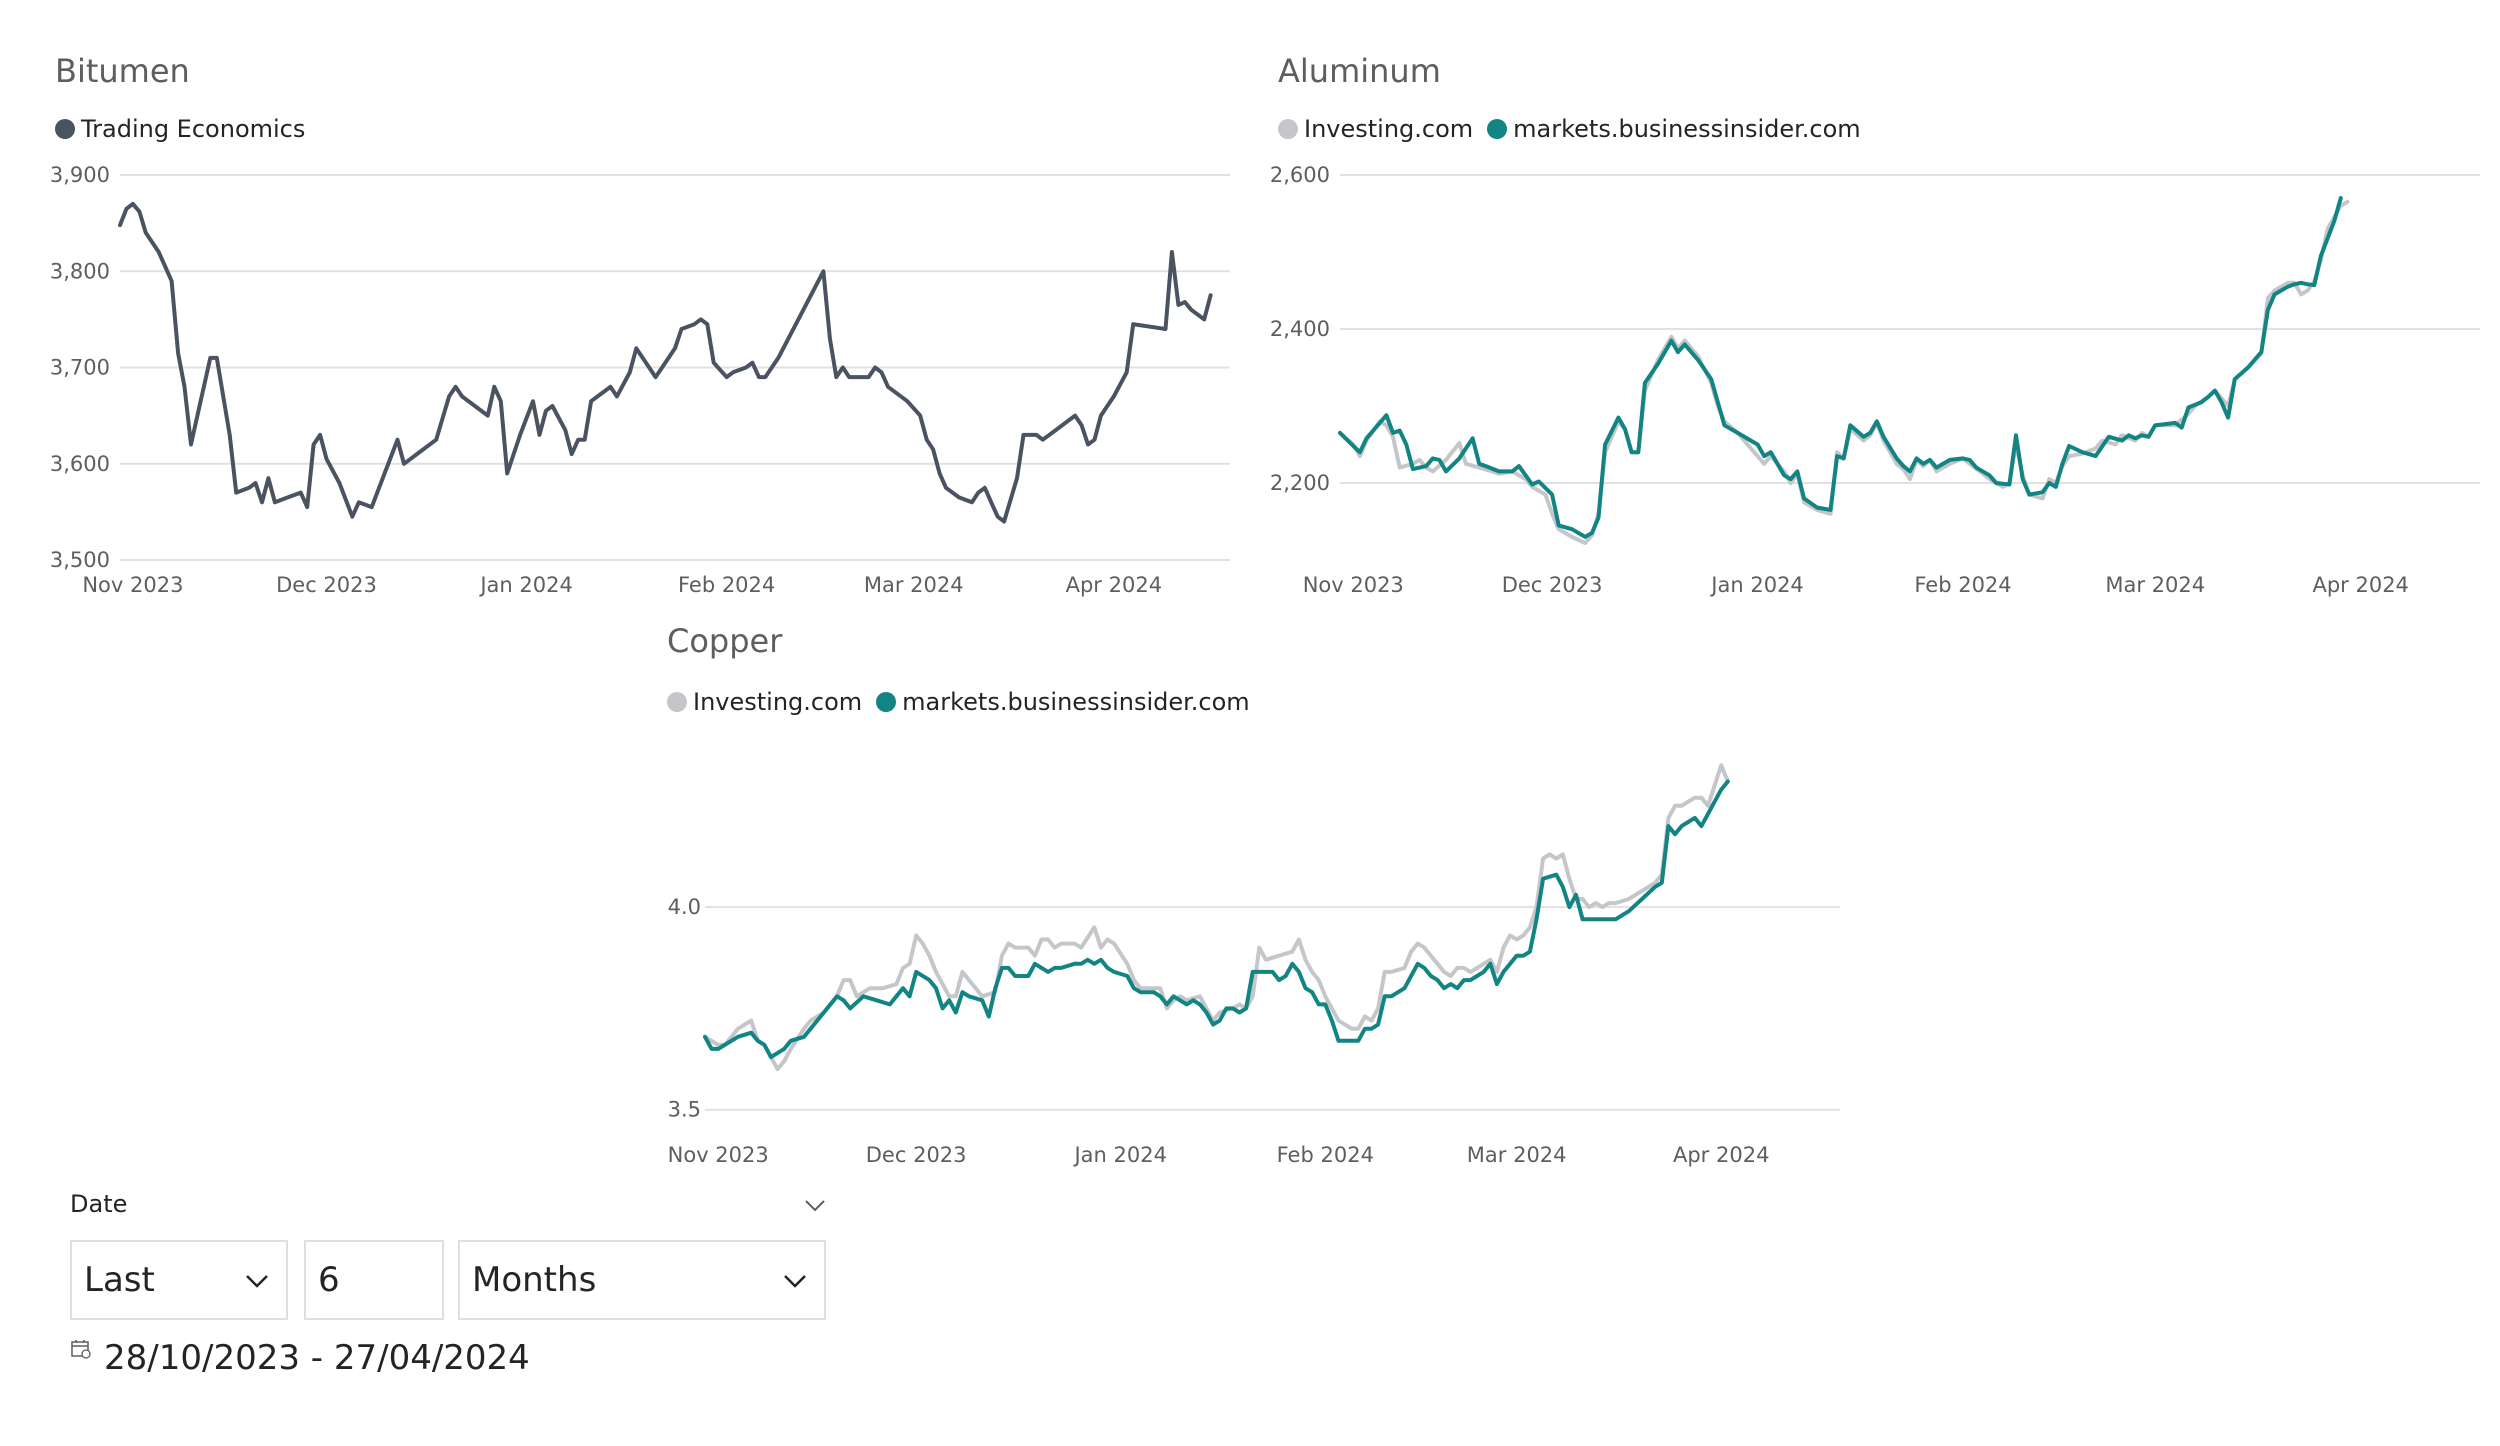 This screenshot has height=1446, width=2500. I want to click on relative-period-value: Last, so click(119, 1280).